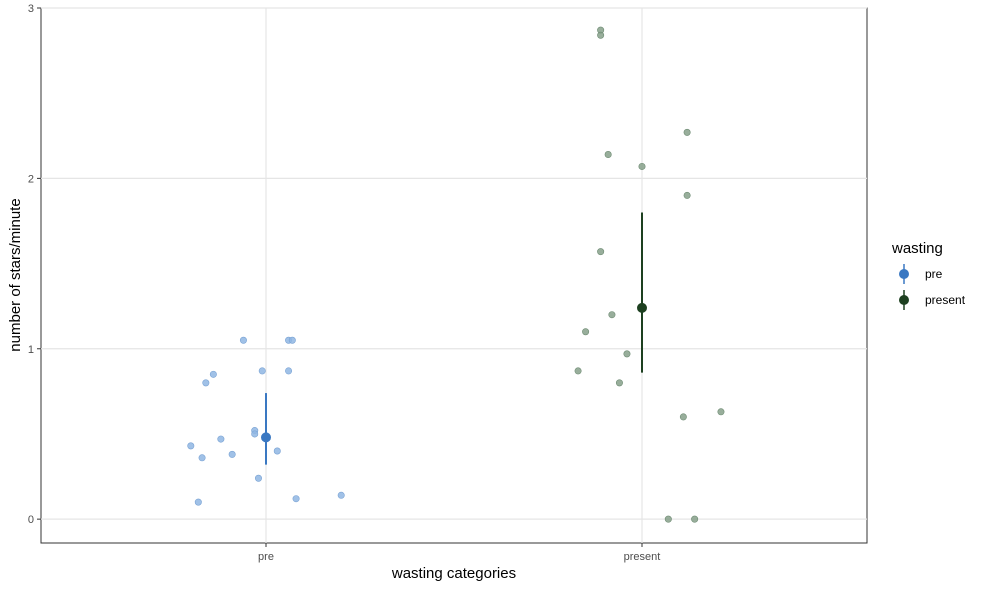 The width and height of the screenshot is (984, 589). What do you see at coordinates (15, 274) in the screenshot?
I see `y-axis-title: number of stars/minute` at bounding box center [15, 274].